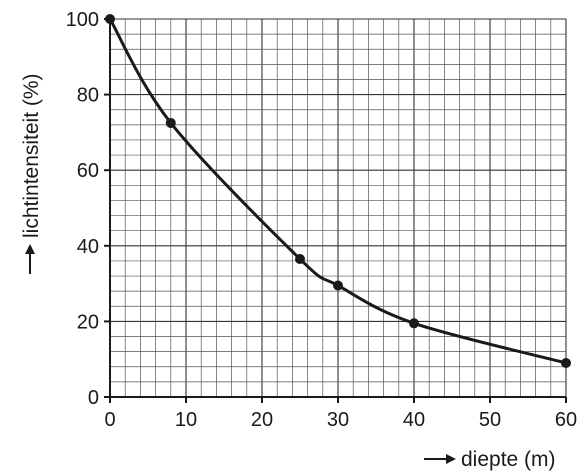 The image size is (582, 476). What do you see at coordinates (88, 209) in the screenshot?
I see `y-tick-labels: 0 20 40 60 80 100` at bounding box center [88, 209].